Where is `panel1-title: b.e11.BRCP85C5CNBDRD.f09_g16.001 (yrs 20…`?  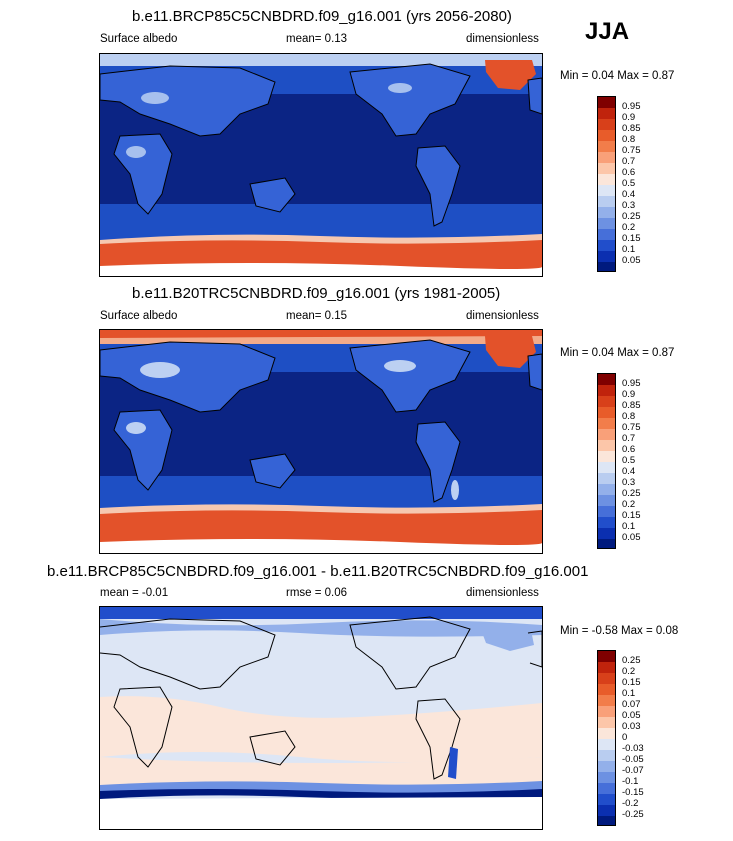 panel1-title: b.e11.BRCP85C5CNBDRD.f09_g16.001 (yrs 20… is located at coordinates (322, 16).